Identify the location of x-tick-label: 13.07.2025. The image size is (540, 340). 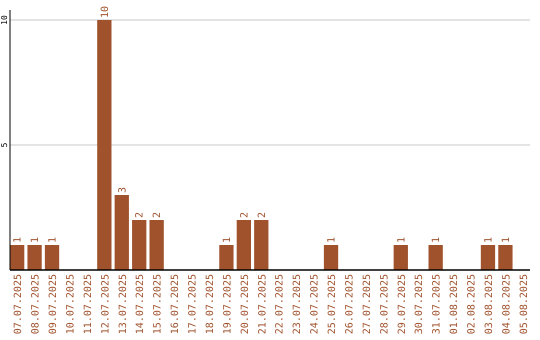
(123, 304).